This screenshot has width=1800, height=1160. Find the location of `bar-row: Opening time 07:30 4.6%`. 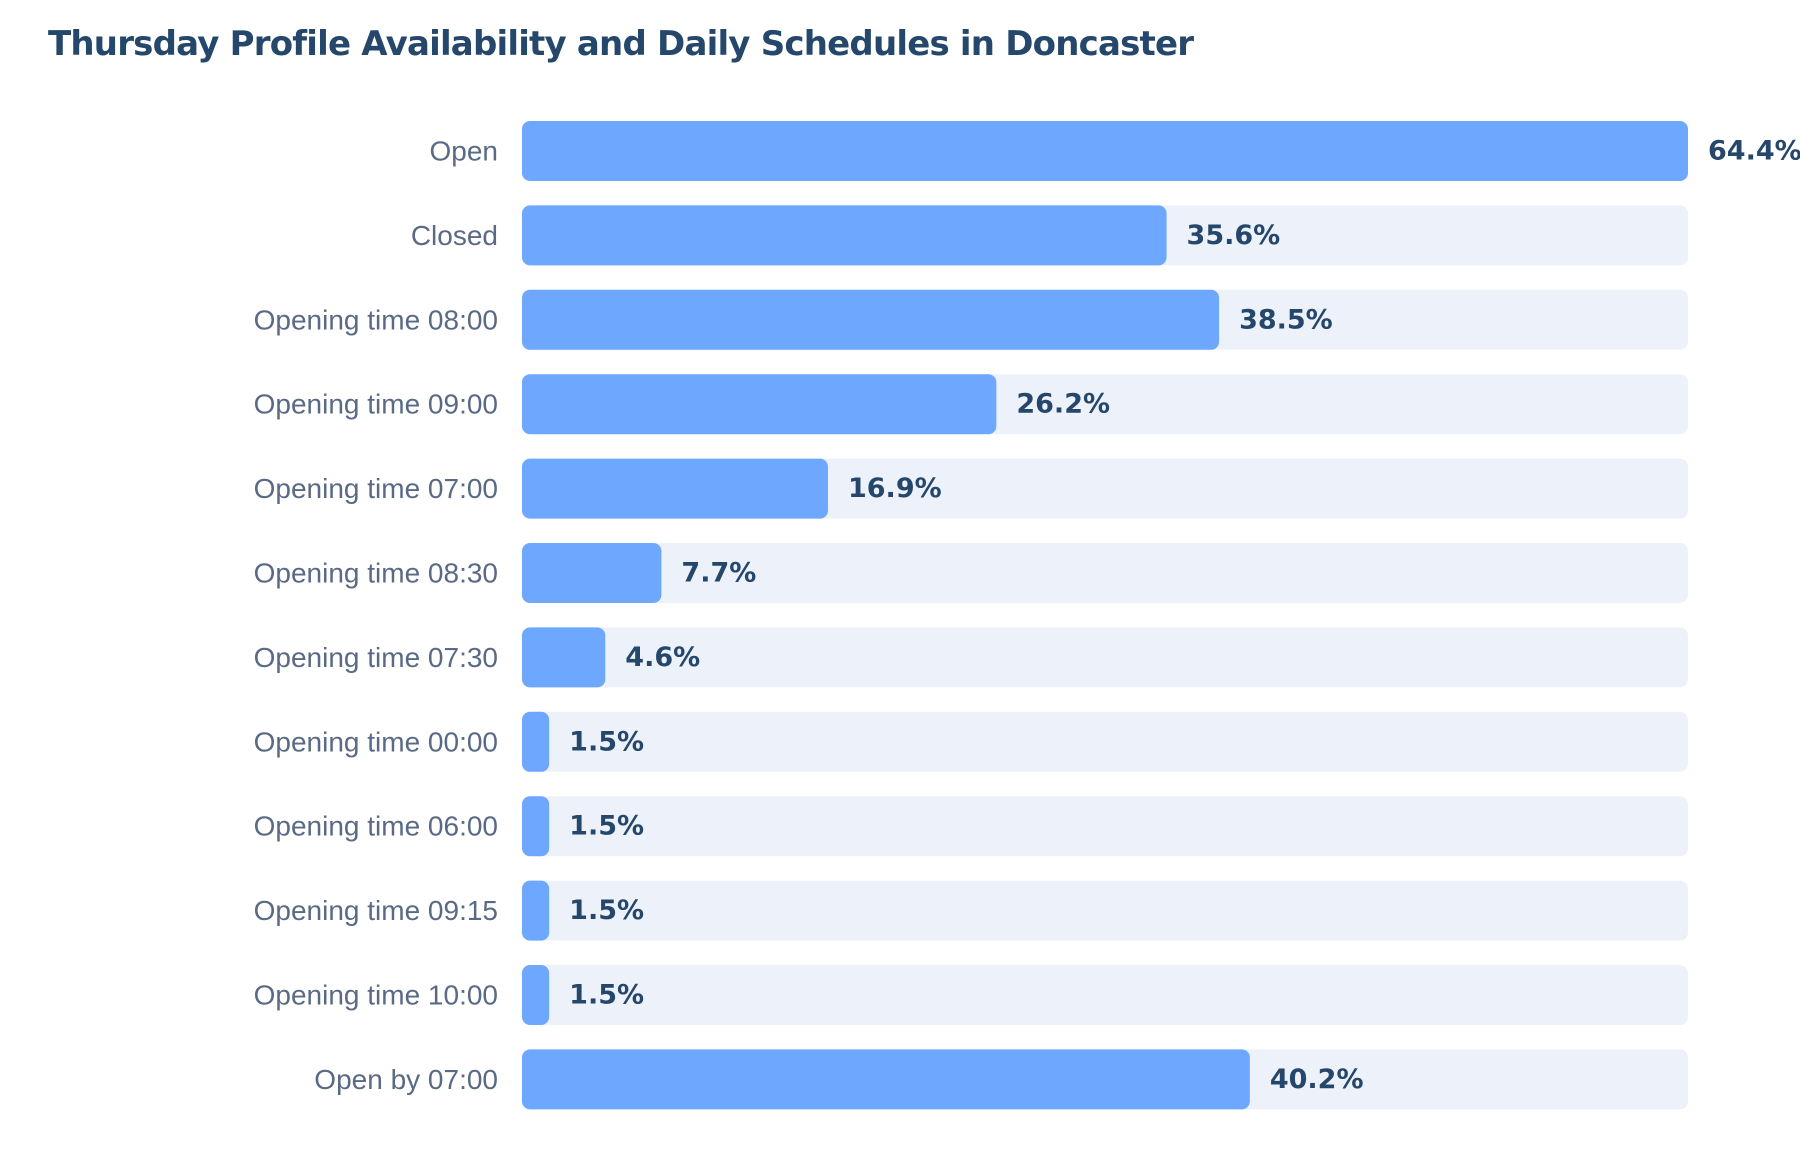

bar-row: Opening time 07:30 4.6% is located at coordinates (971, 657).